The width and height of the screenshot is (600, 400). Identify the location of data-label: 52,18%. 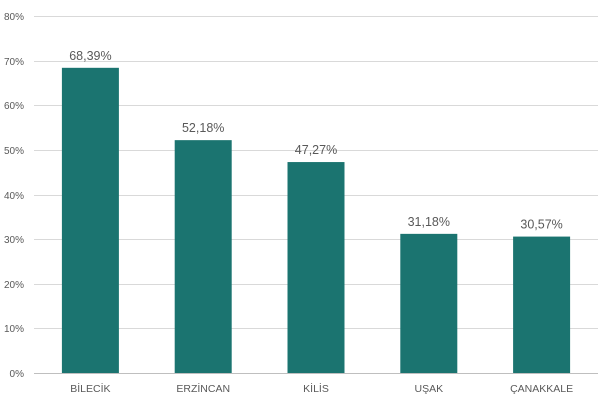
(203, 128).